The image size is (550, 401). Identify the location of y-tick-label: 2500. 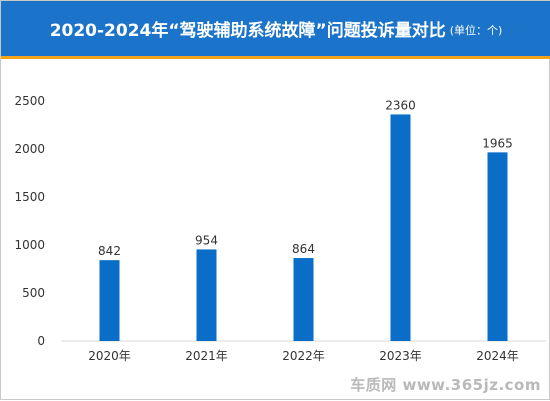
(29, 101).